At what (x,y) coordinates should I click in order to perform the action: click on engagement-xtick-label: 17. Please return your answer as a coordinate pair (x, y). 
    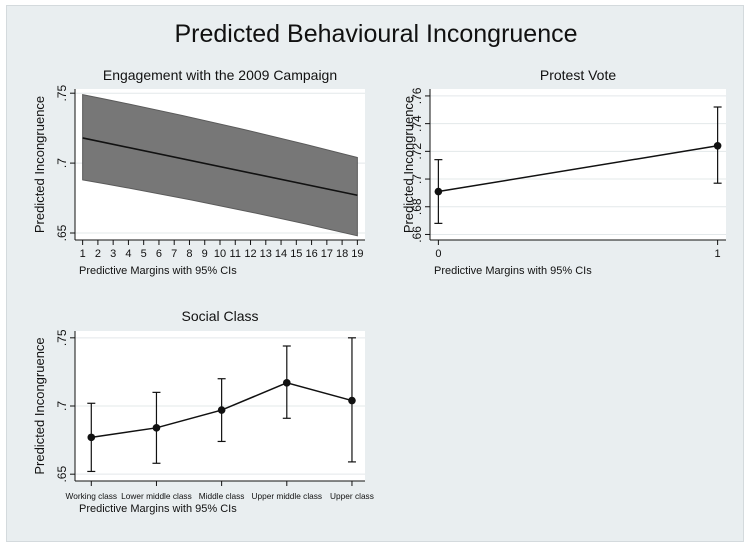
    Looking at the image, I should click on (327, 254).